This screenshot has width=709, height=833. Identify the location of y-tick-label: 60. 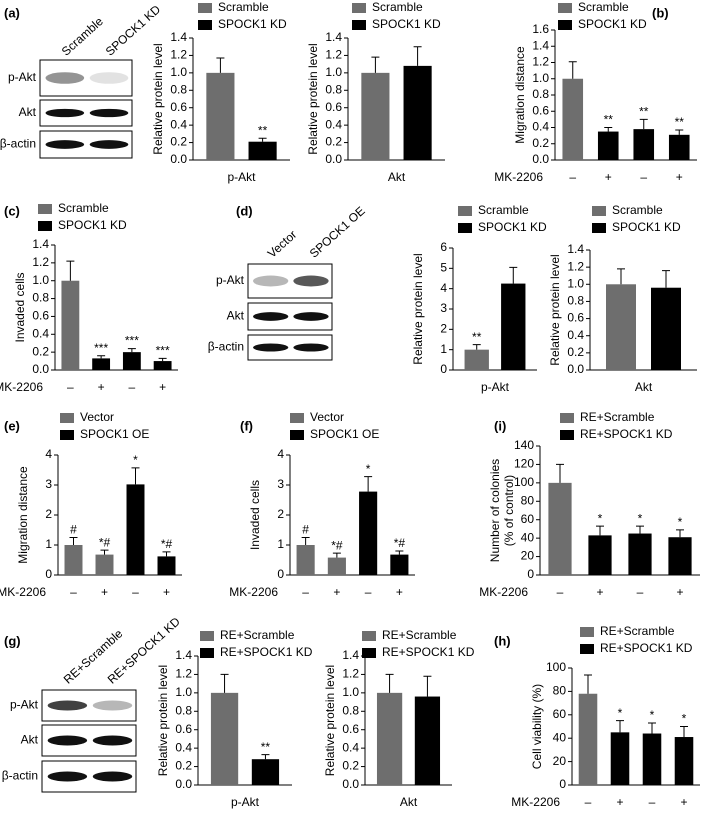
(560, 714).